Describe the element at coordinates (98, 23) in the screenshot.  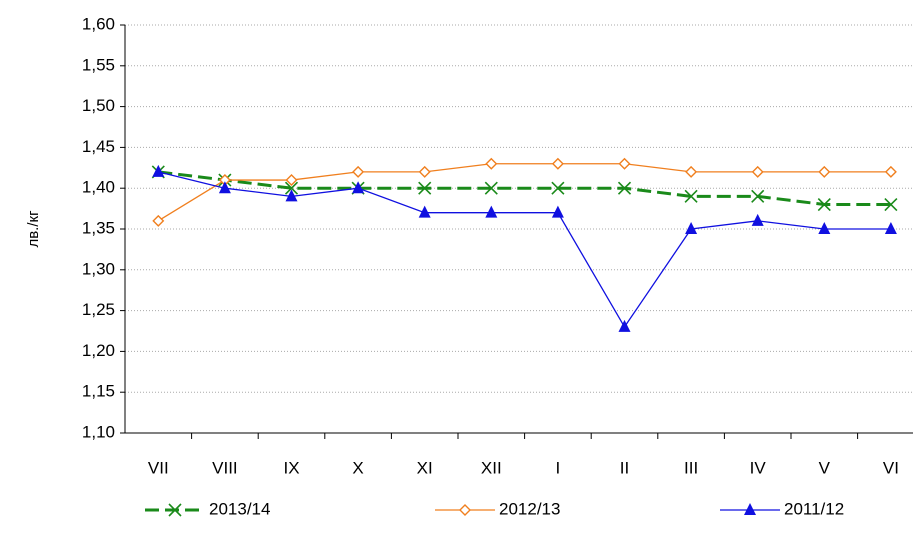
I see `y-tick-label: 1,60` at that location.